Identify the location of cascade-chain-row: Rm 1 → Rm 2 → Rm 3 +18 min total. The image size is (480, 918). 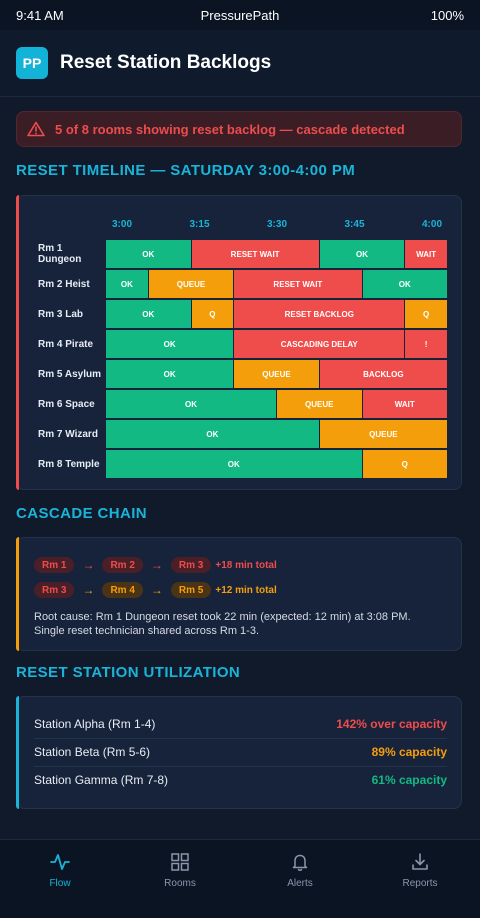
(155, 565).